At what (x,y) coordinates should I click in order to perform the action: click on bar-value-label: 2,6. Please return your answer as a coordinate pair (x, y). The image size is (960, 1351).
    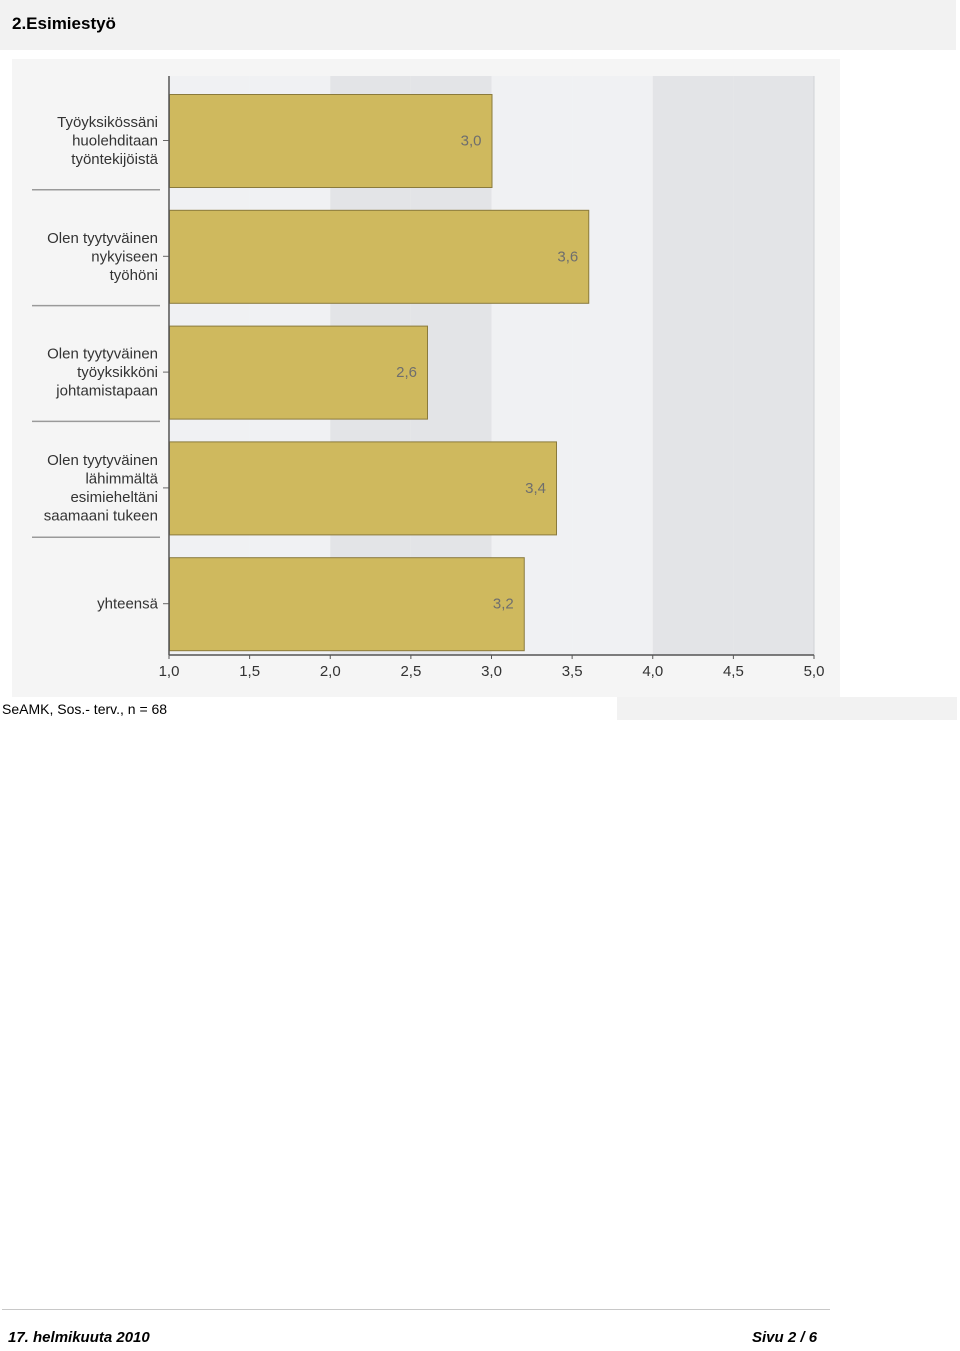
    Looking at the image, I should click on (406, 372).